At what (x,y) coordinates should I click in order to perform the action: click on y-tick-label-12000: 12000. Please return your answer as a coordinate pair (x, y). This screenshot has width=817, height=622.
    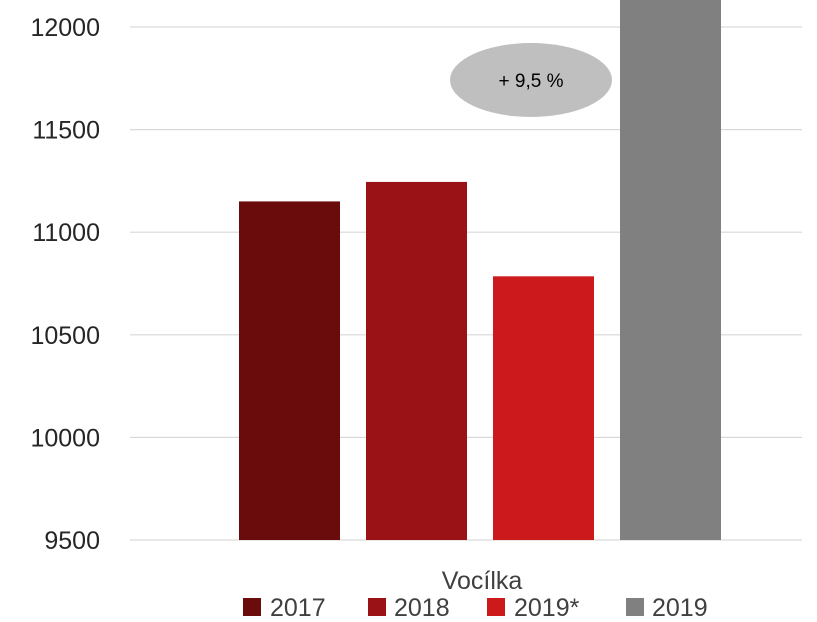
    Looking at the image, I should click on (65, 28).